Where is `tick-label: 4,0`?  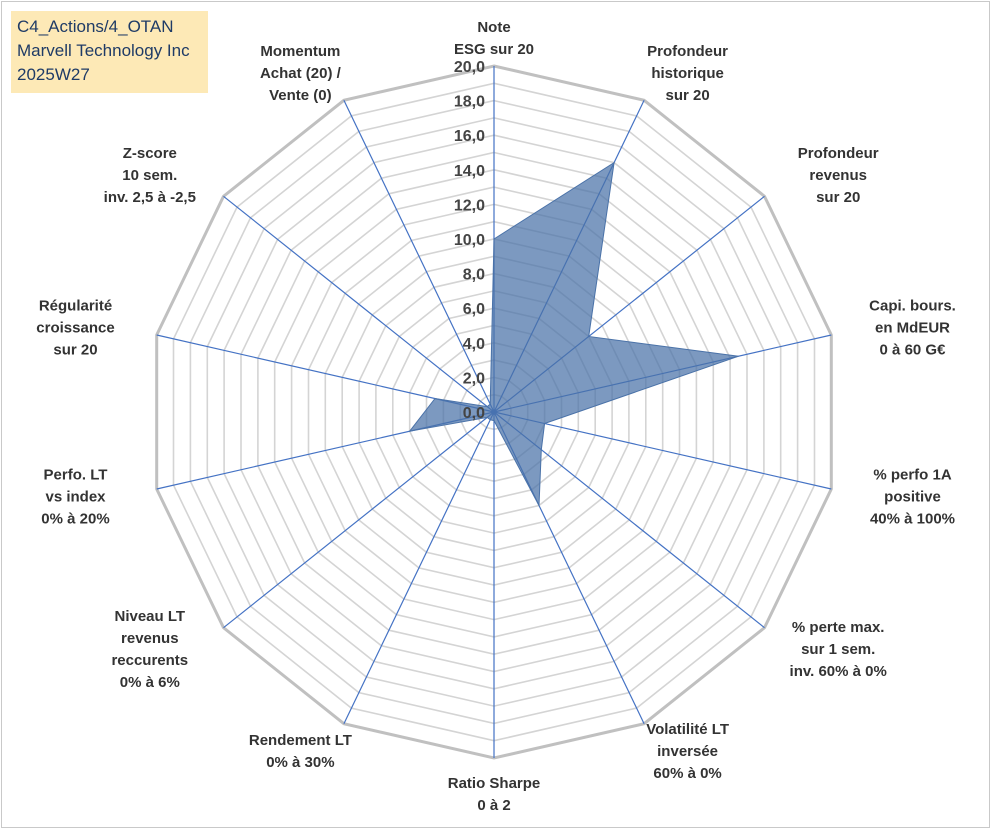
tick-label: 4,0 is located at coordinates (474, 344).